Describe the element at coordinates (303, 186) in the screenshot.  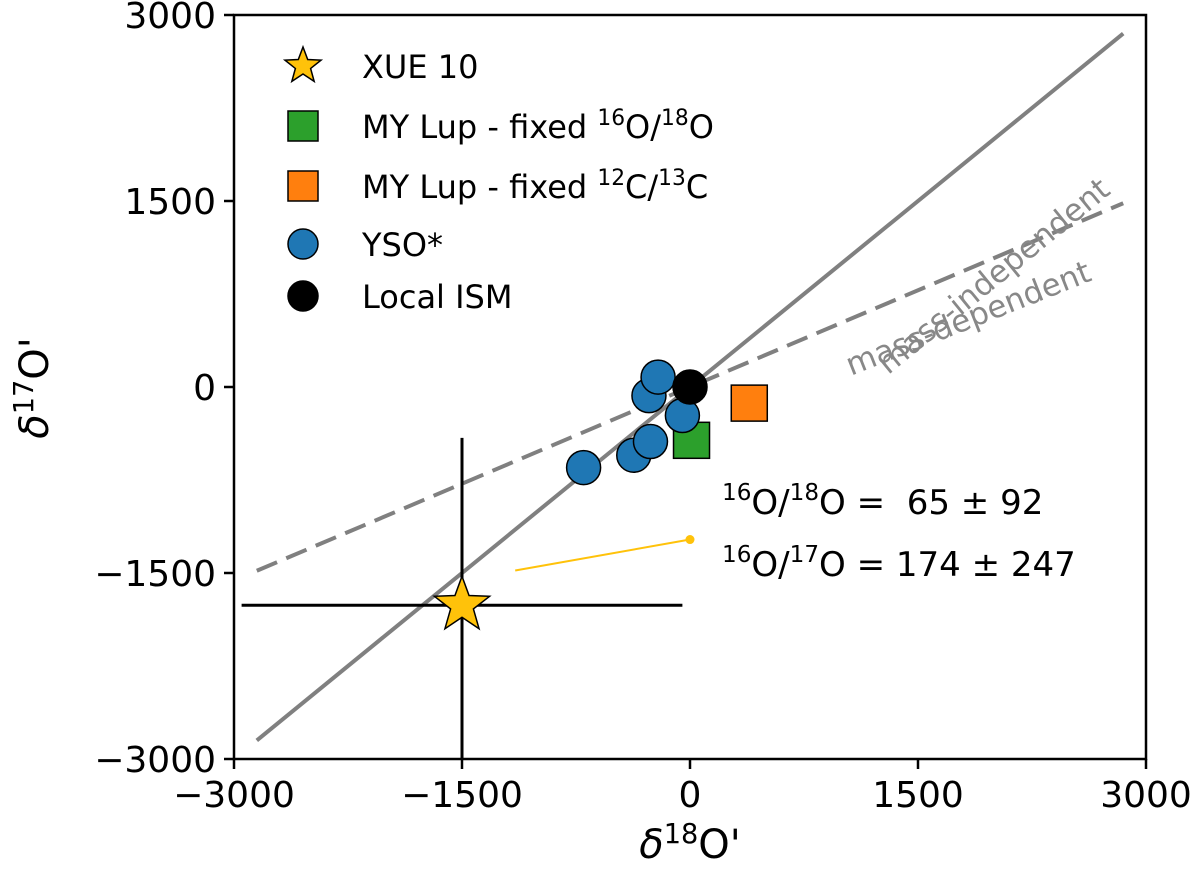
I see `orange-square-icon` at that location.